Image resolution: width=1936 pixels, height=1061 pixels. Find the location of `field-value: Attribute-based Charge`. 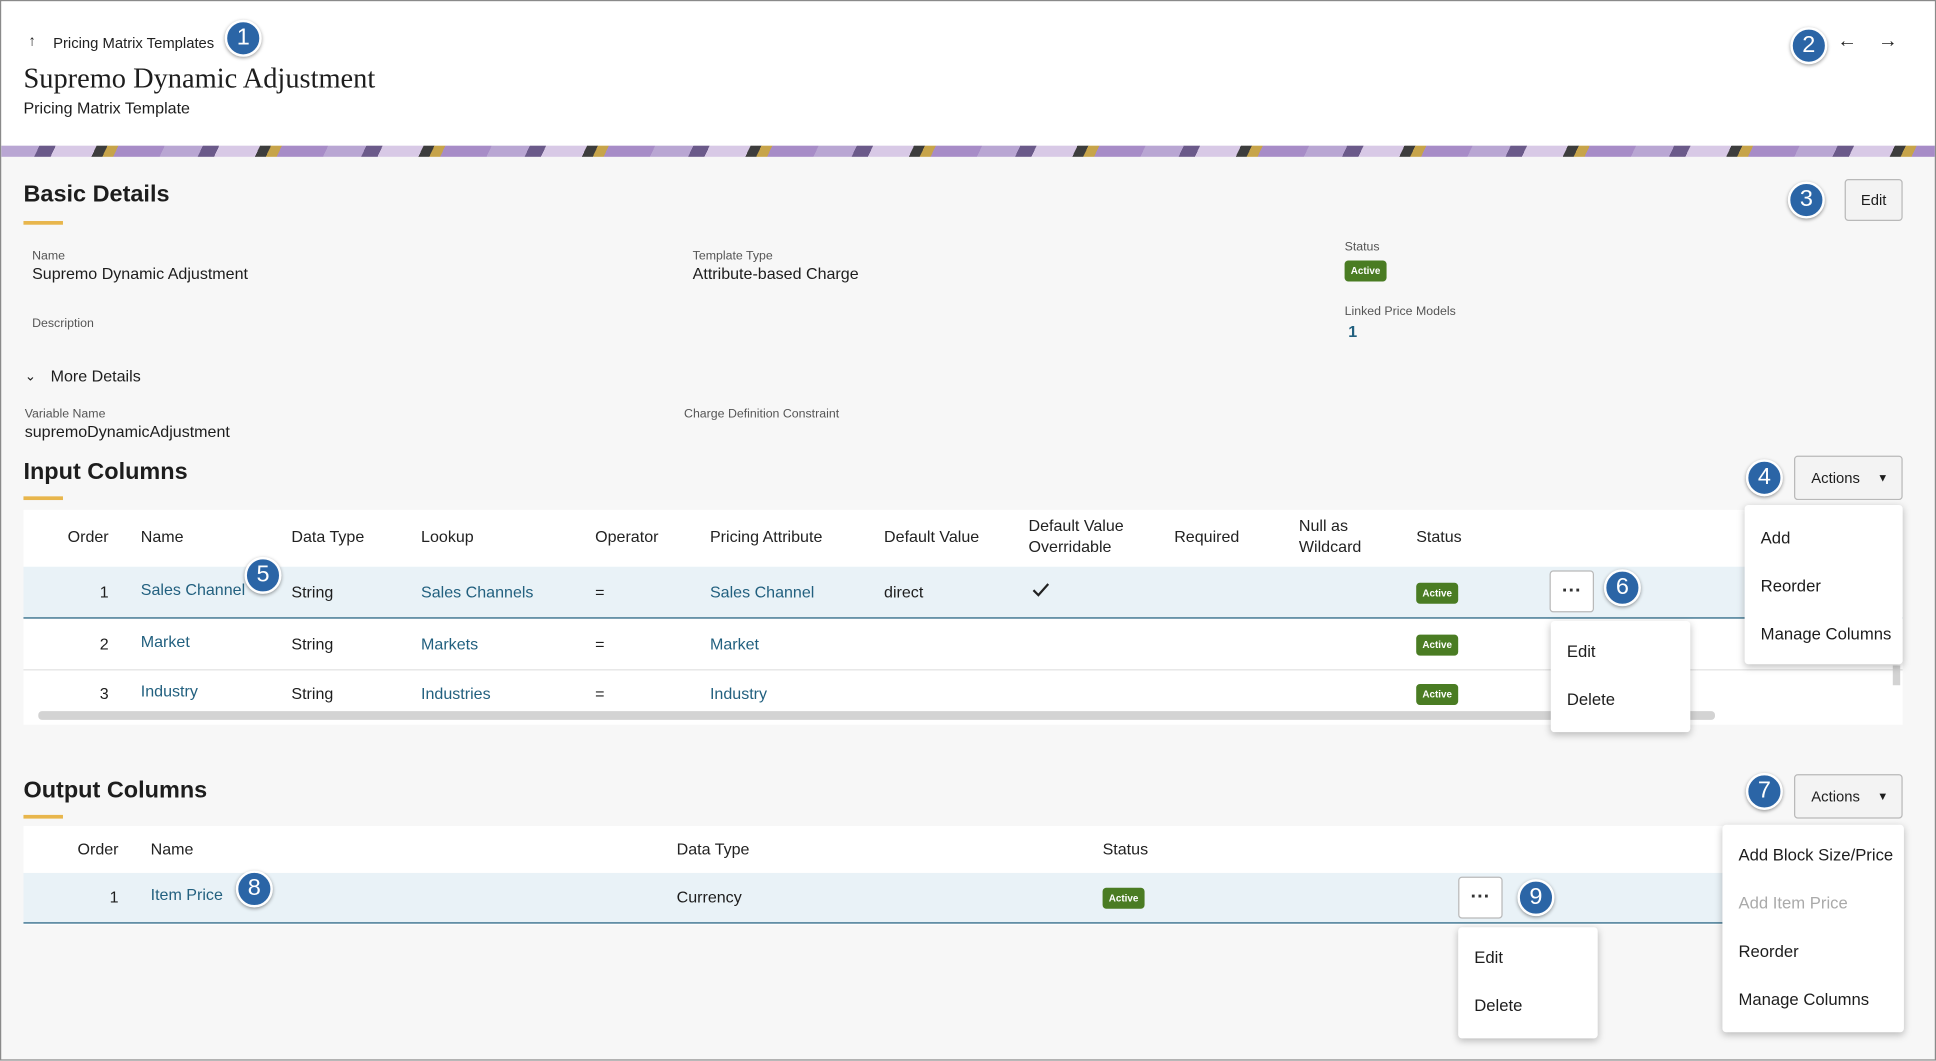

field-value: Attribute-based Charge is located at coordinates (775, 273).